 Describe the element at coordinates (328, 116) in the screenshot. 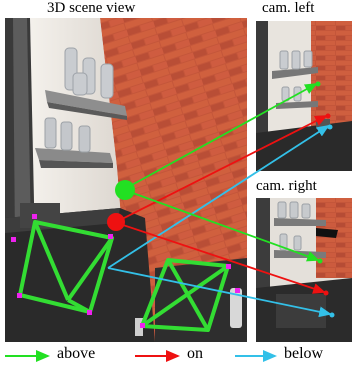

I see `target-on-left` at that location.